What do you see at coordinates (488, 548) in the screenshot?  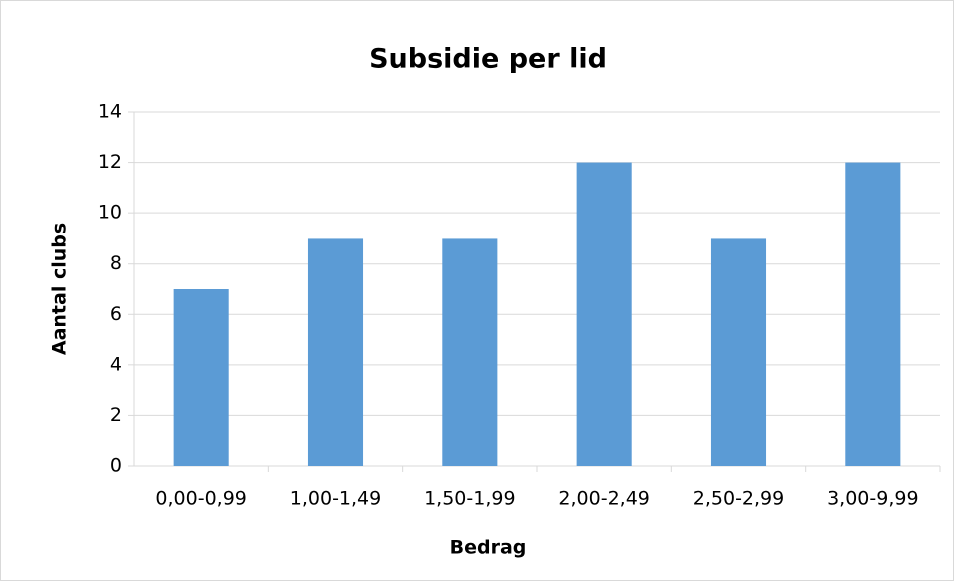 I see `x-axis-label: Bedrag` at bounding box center [488, 548].